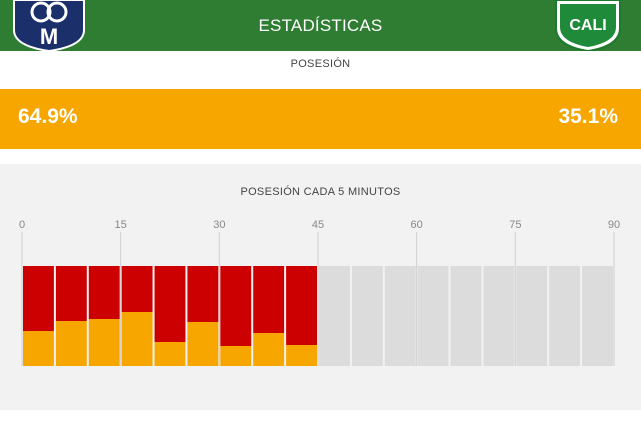 This screenshot has height=426, width=641. I want to click on x-tick-label: 45, so click(318, 225).